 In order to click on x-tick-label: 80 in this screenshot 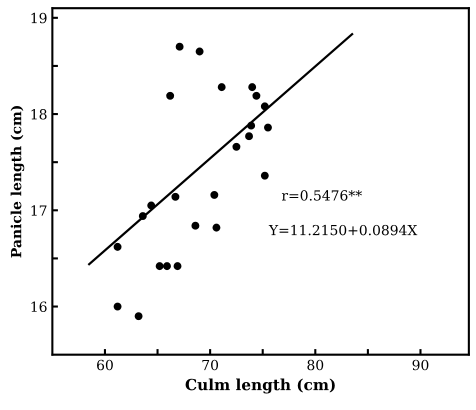, I will do `click(315, 365)`.